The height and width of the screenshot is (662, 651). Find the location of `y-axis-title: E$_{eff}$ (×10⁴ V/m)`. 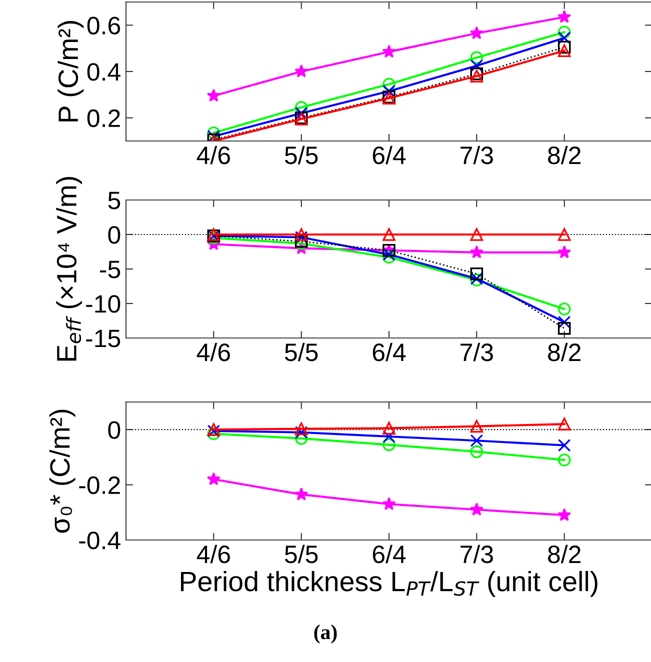

y-axis-title: E$_{eff}$ (×10⁴ V/m) is located at coordinates (69, 269).